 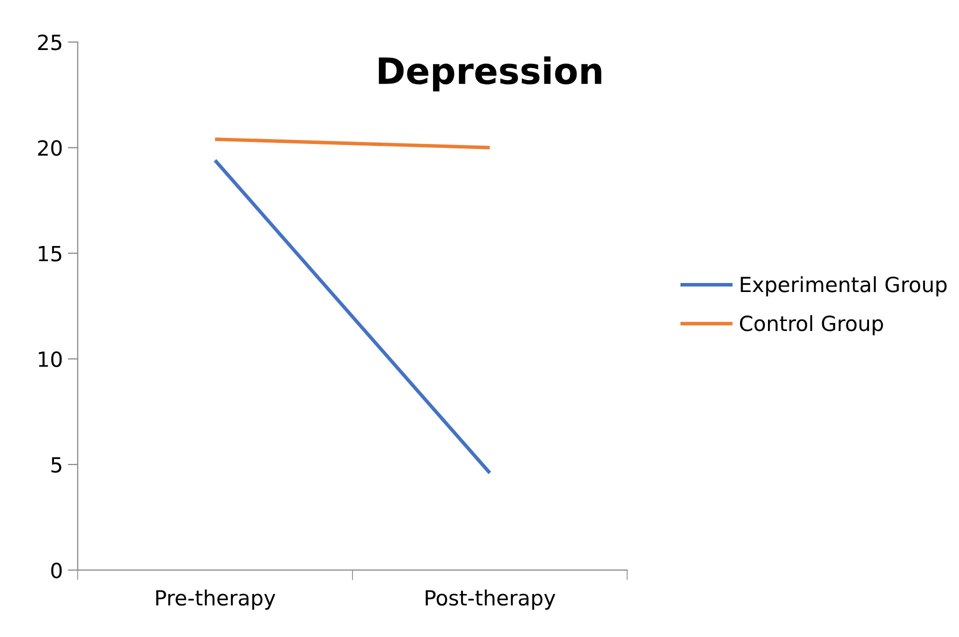 I want to click on y-tick-label: 0, so click(x=56, y=570).